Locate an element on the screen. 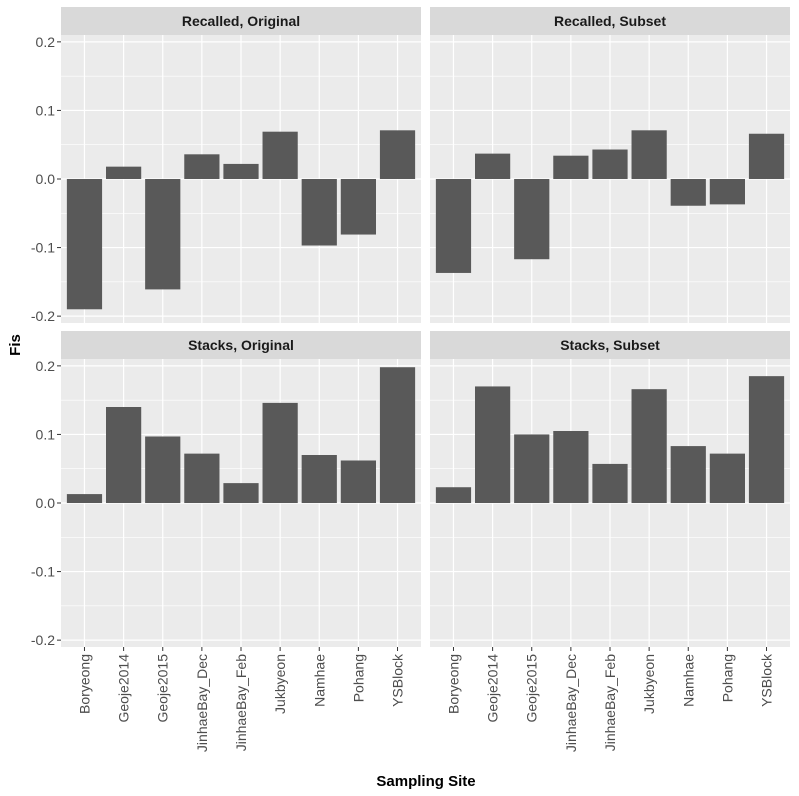 The height and width of the screenshot is (796, 799). facet-strip-label: Recalled, Subset is located at coordinates (610, 21).